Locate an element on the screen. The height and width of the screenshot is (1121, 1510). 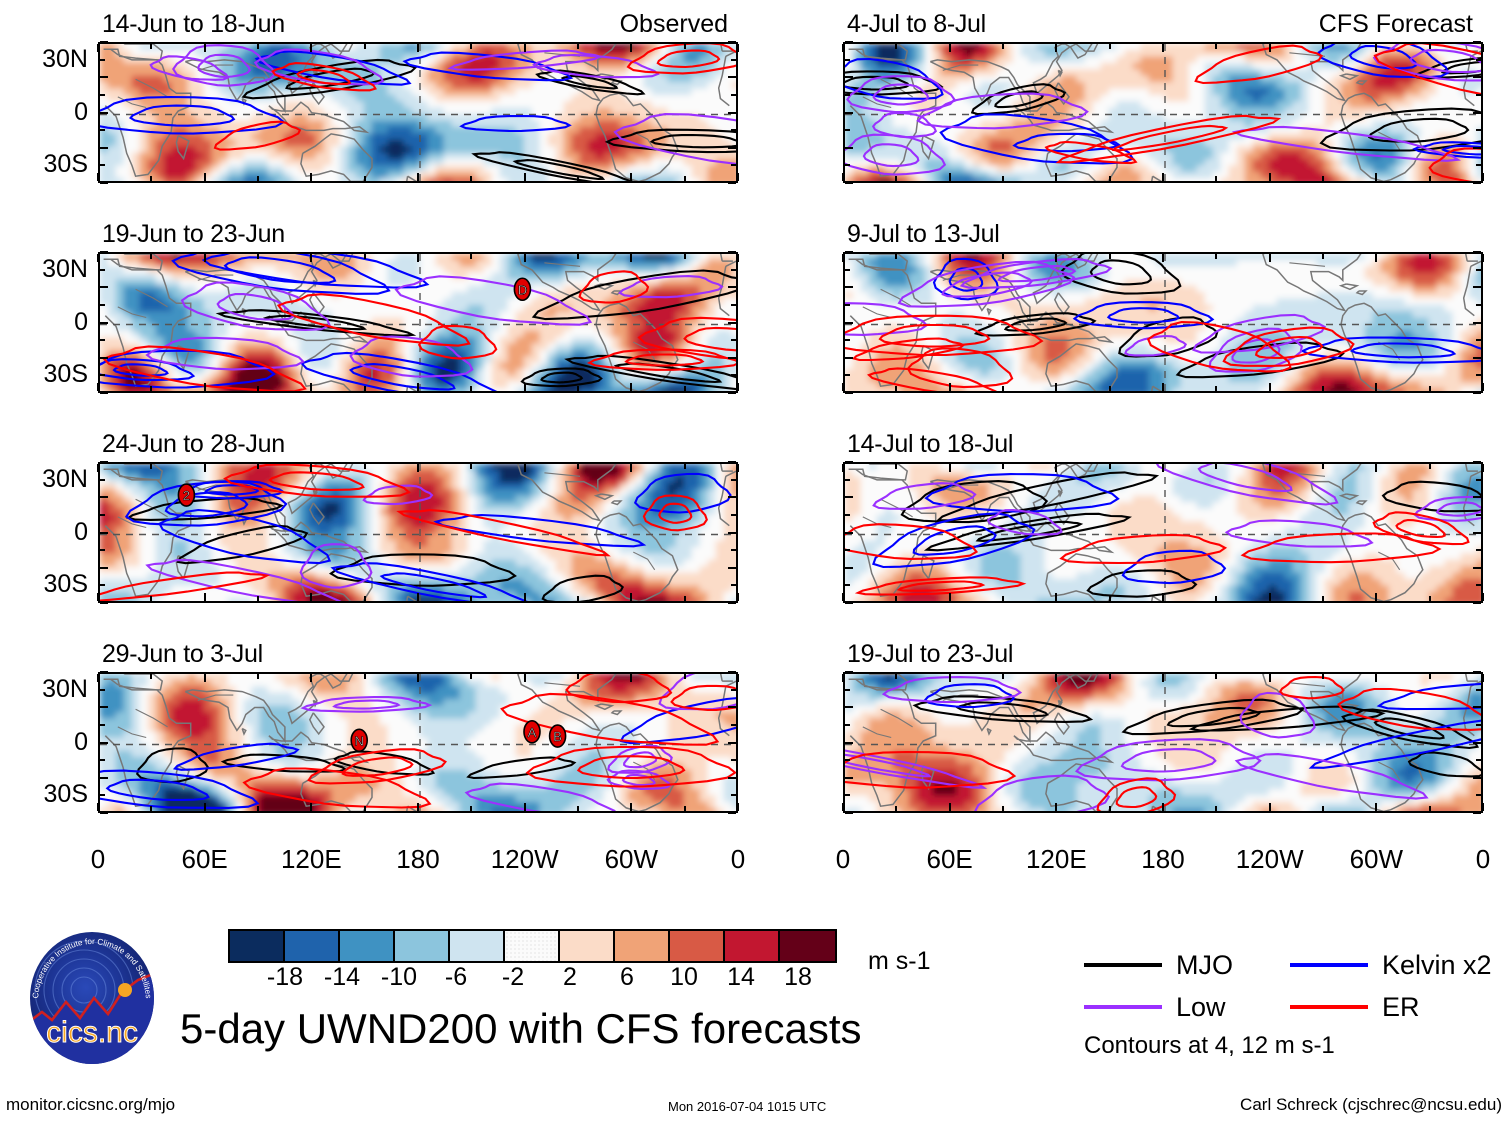
colorbar-tick-6: 6 is located at coordinates (627, 977).